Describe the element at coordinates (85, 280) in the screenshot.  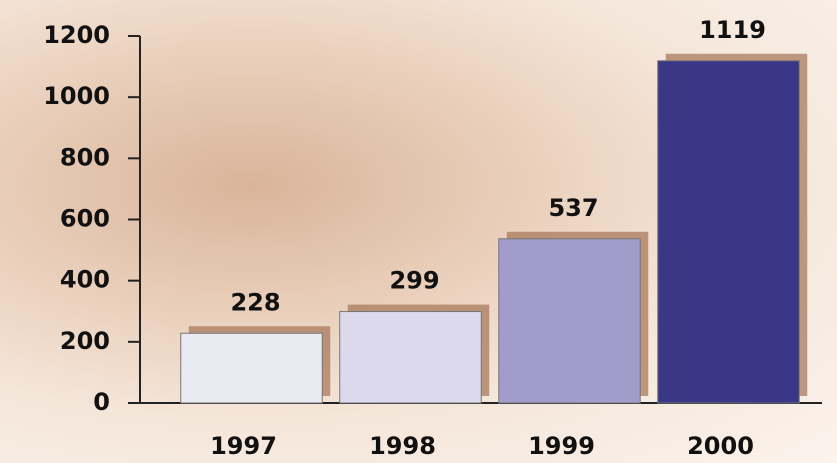
I see `y-tick-label: 400` at that location.